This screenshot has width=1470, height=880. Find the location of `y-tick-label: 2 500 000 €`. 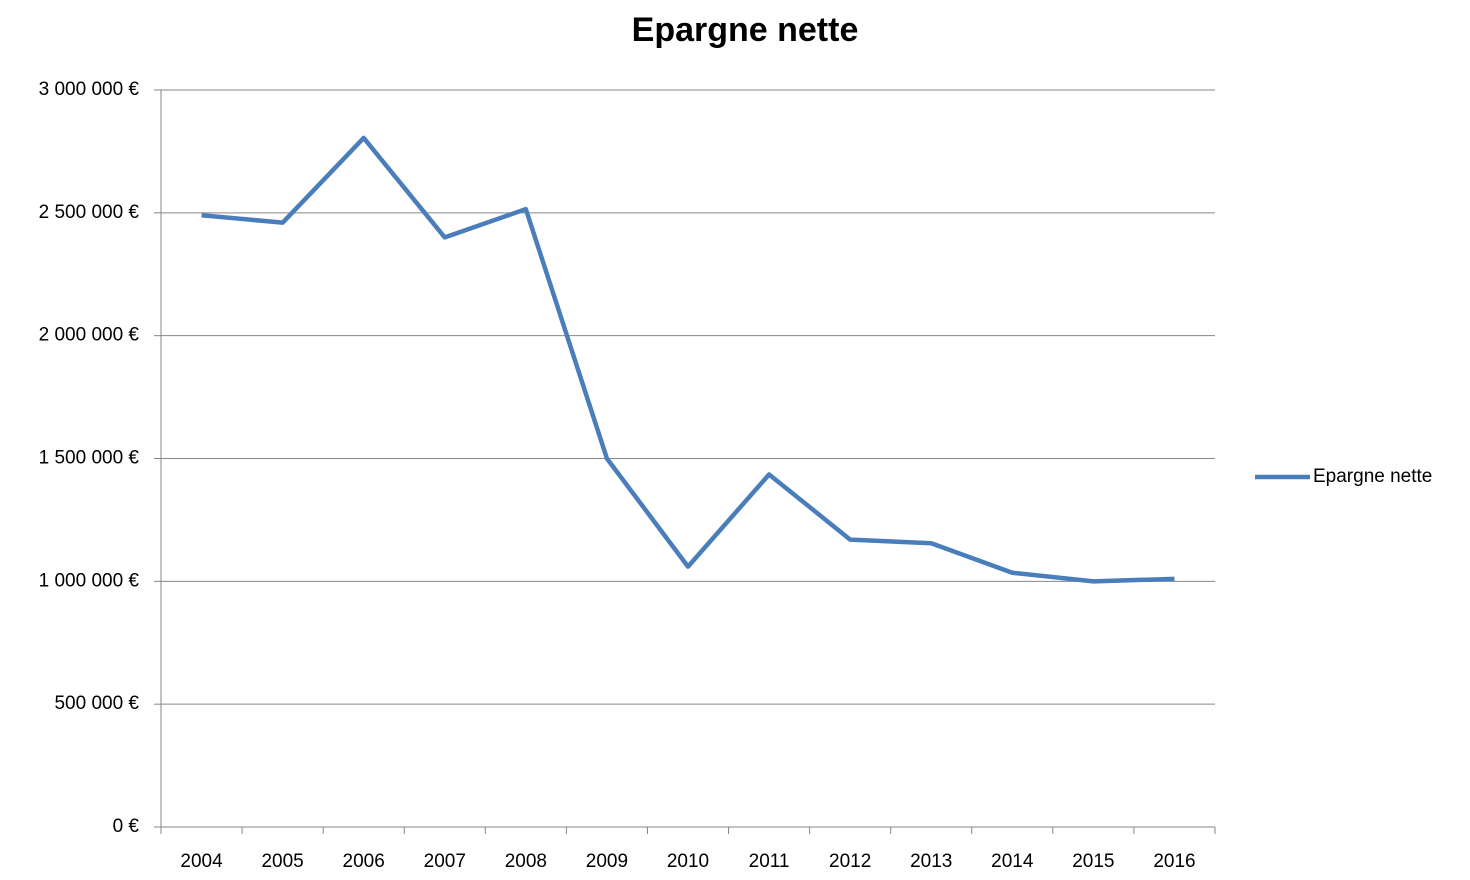

y-tick-label: 2 500 000 € is located at coordinates (89, 212).